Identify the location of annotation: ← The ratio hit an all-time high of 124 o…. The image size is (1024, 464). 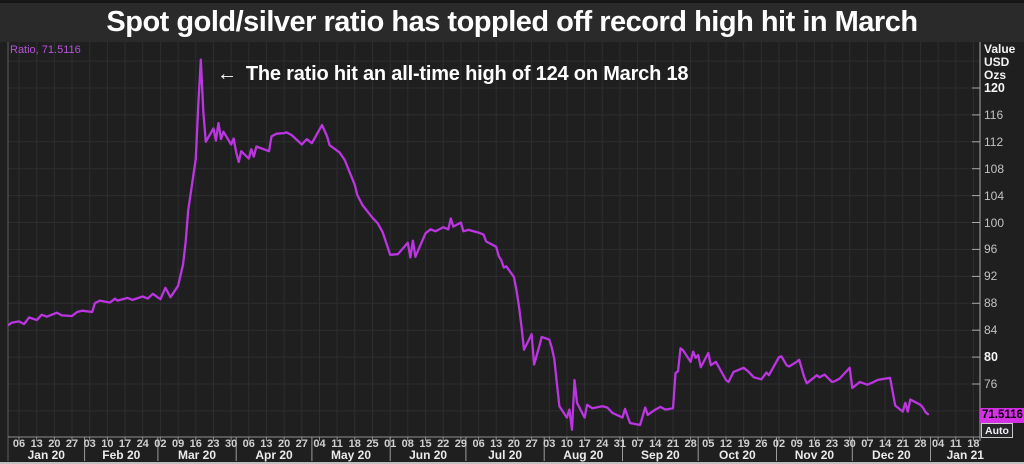
(453, 74).